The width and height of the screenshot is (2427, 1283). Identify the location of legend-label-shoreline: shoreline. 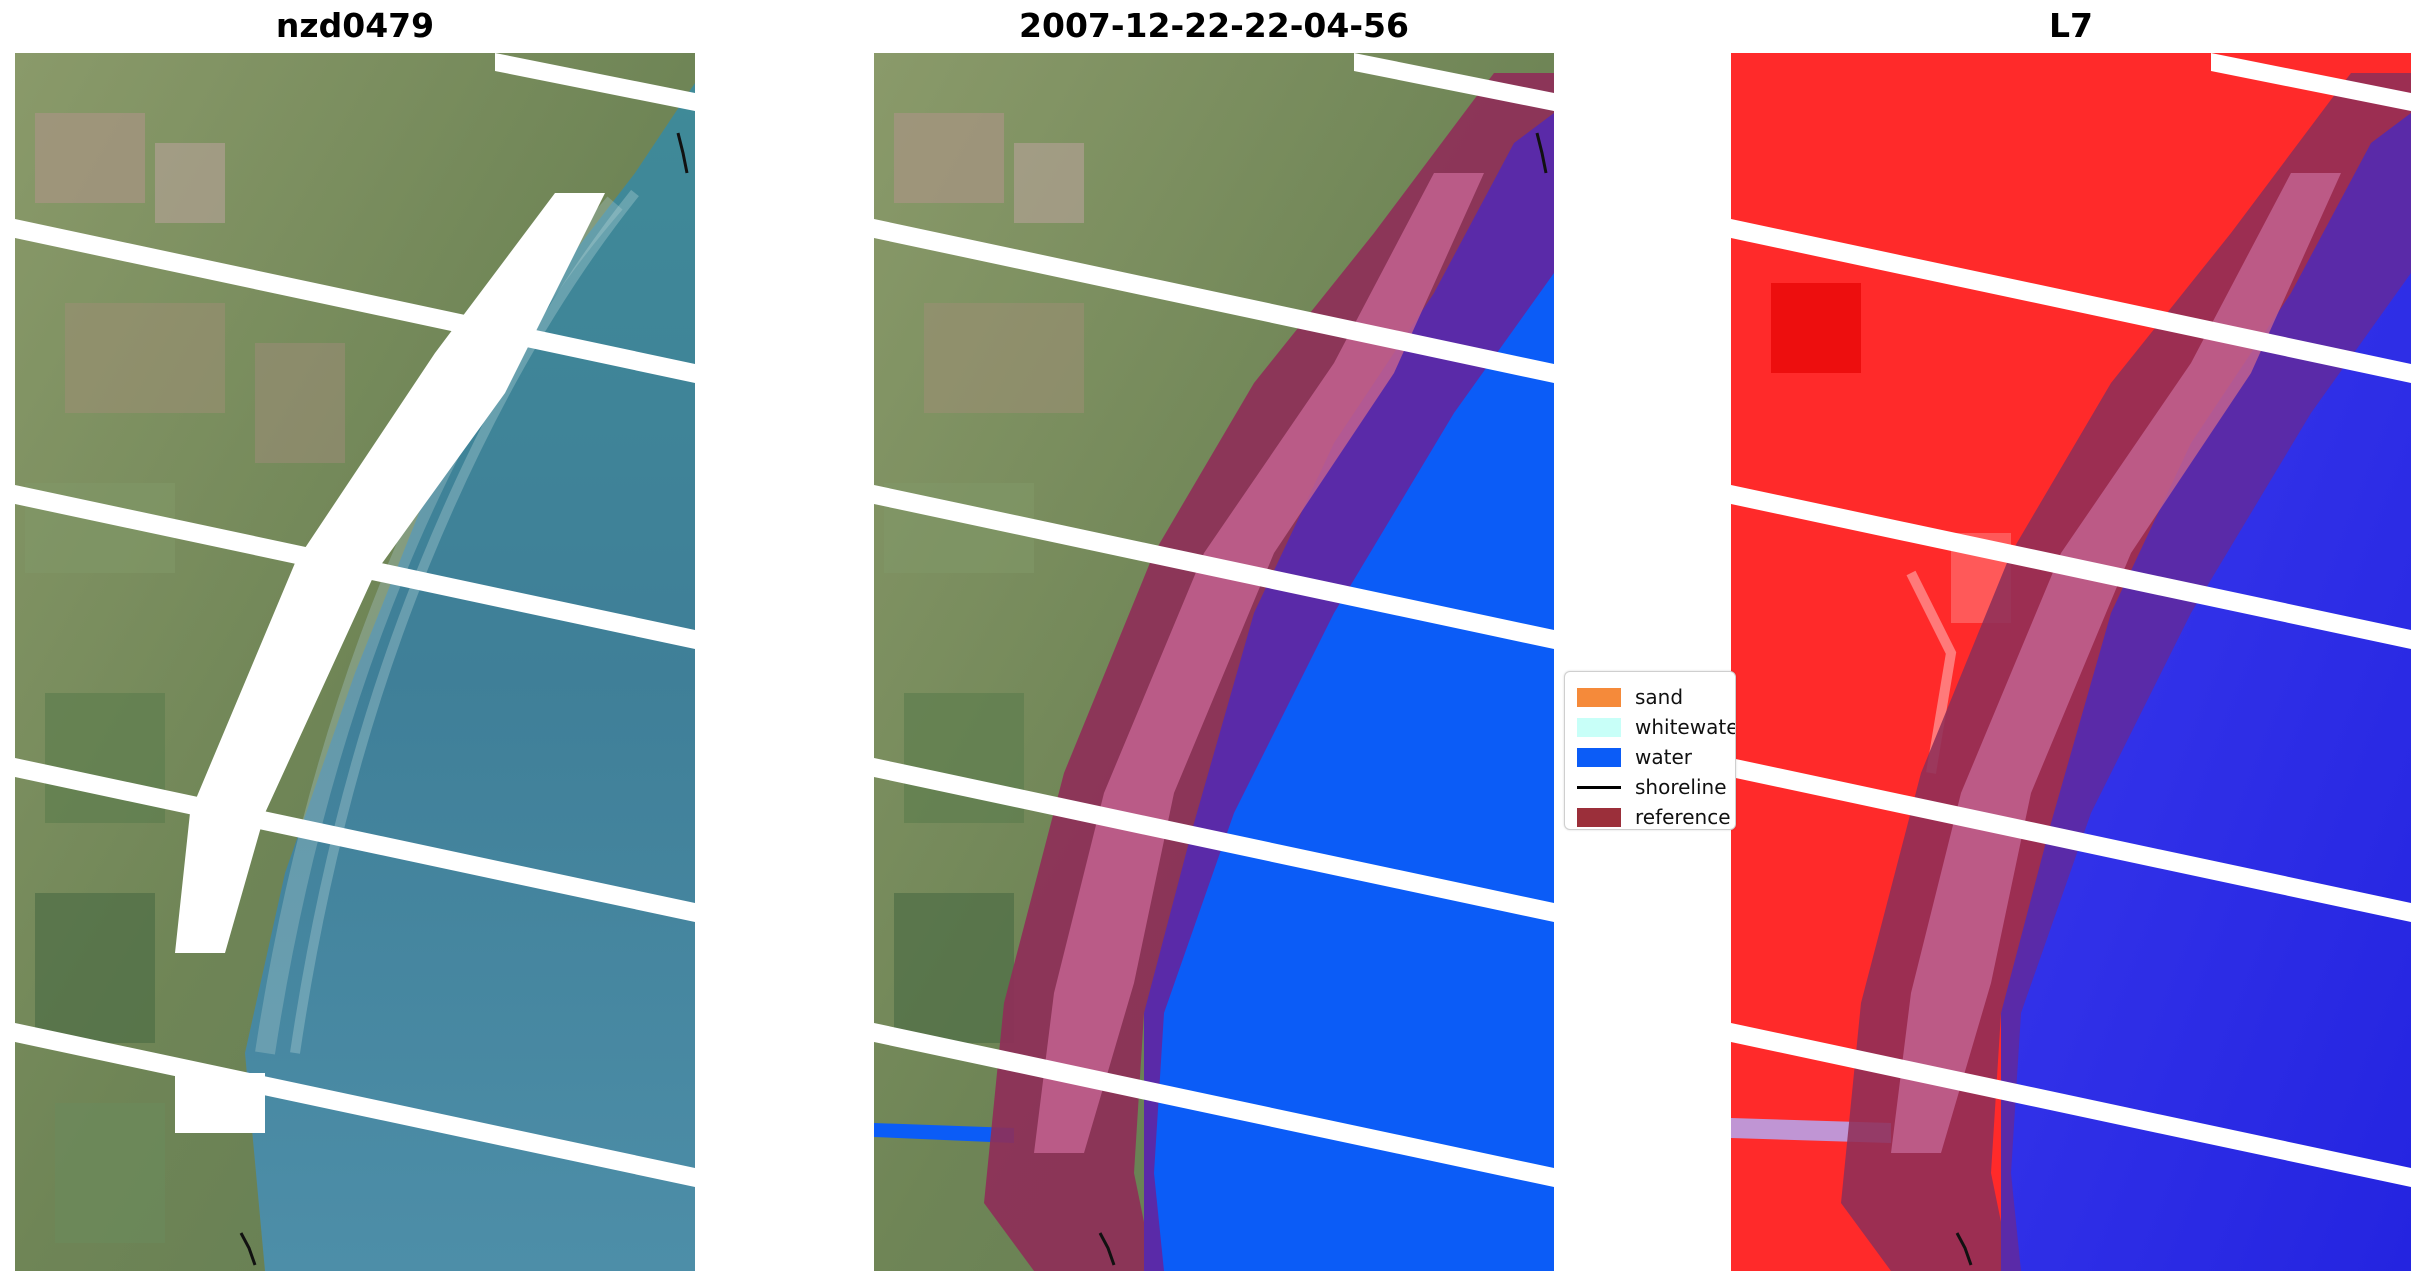
(1681, 787).